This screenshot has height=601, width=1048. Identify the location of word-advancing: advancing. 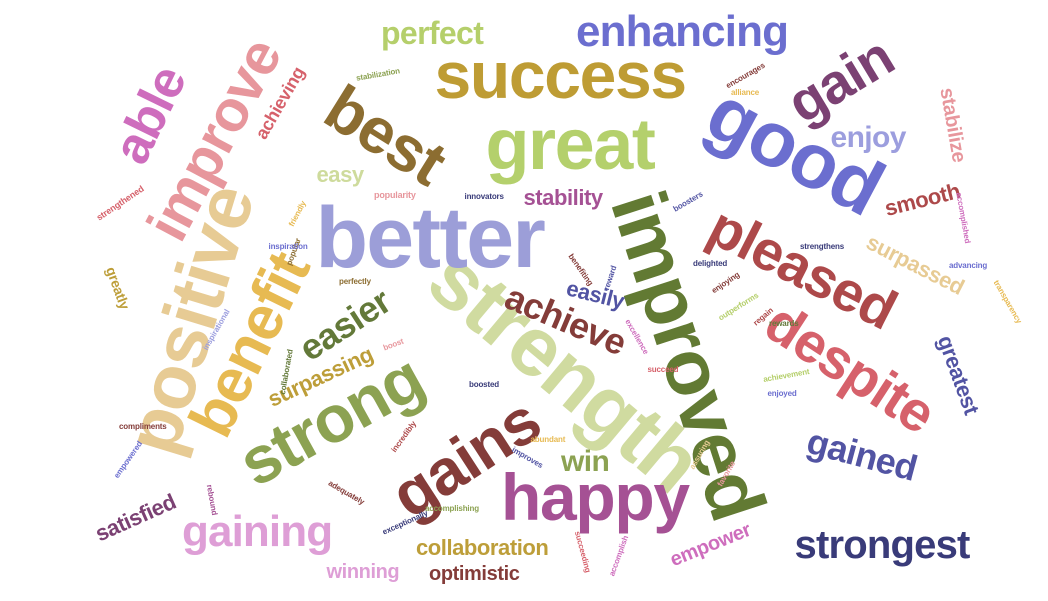
(968, 265).